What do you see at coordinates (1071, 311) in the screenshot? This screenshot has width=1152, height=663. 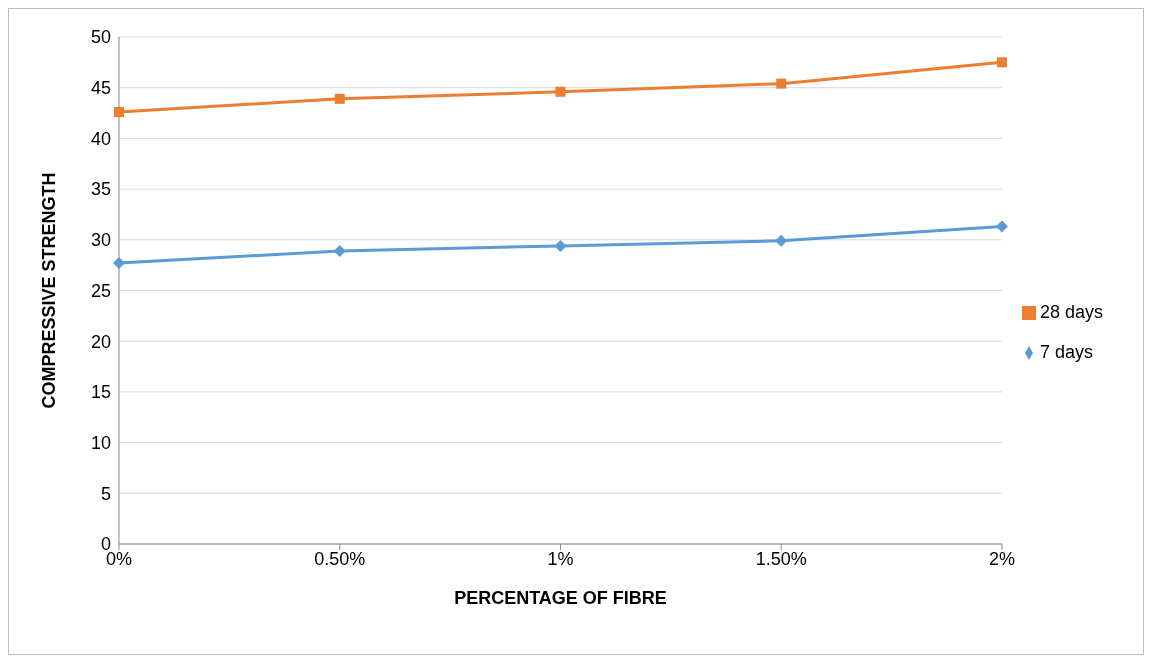 I see `legend-label: 28 days` at bounding box center [1071, 311].